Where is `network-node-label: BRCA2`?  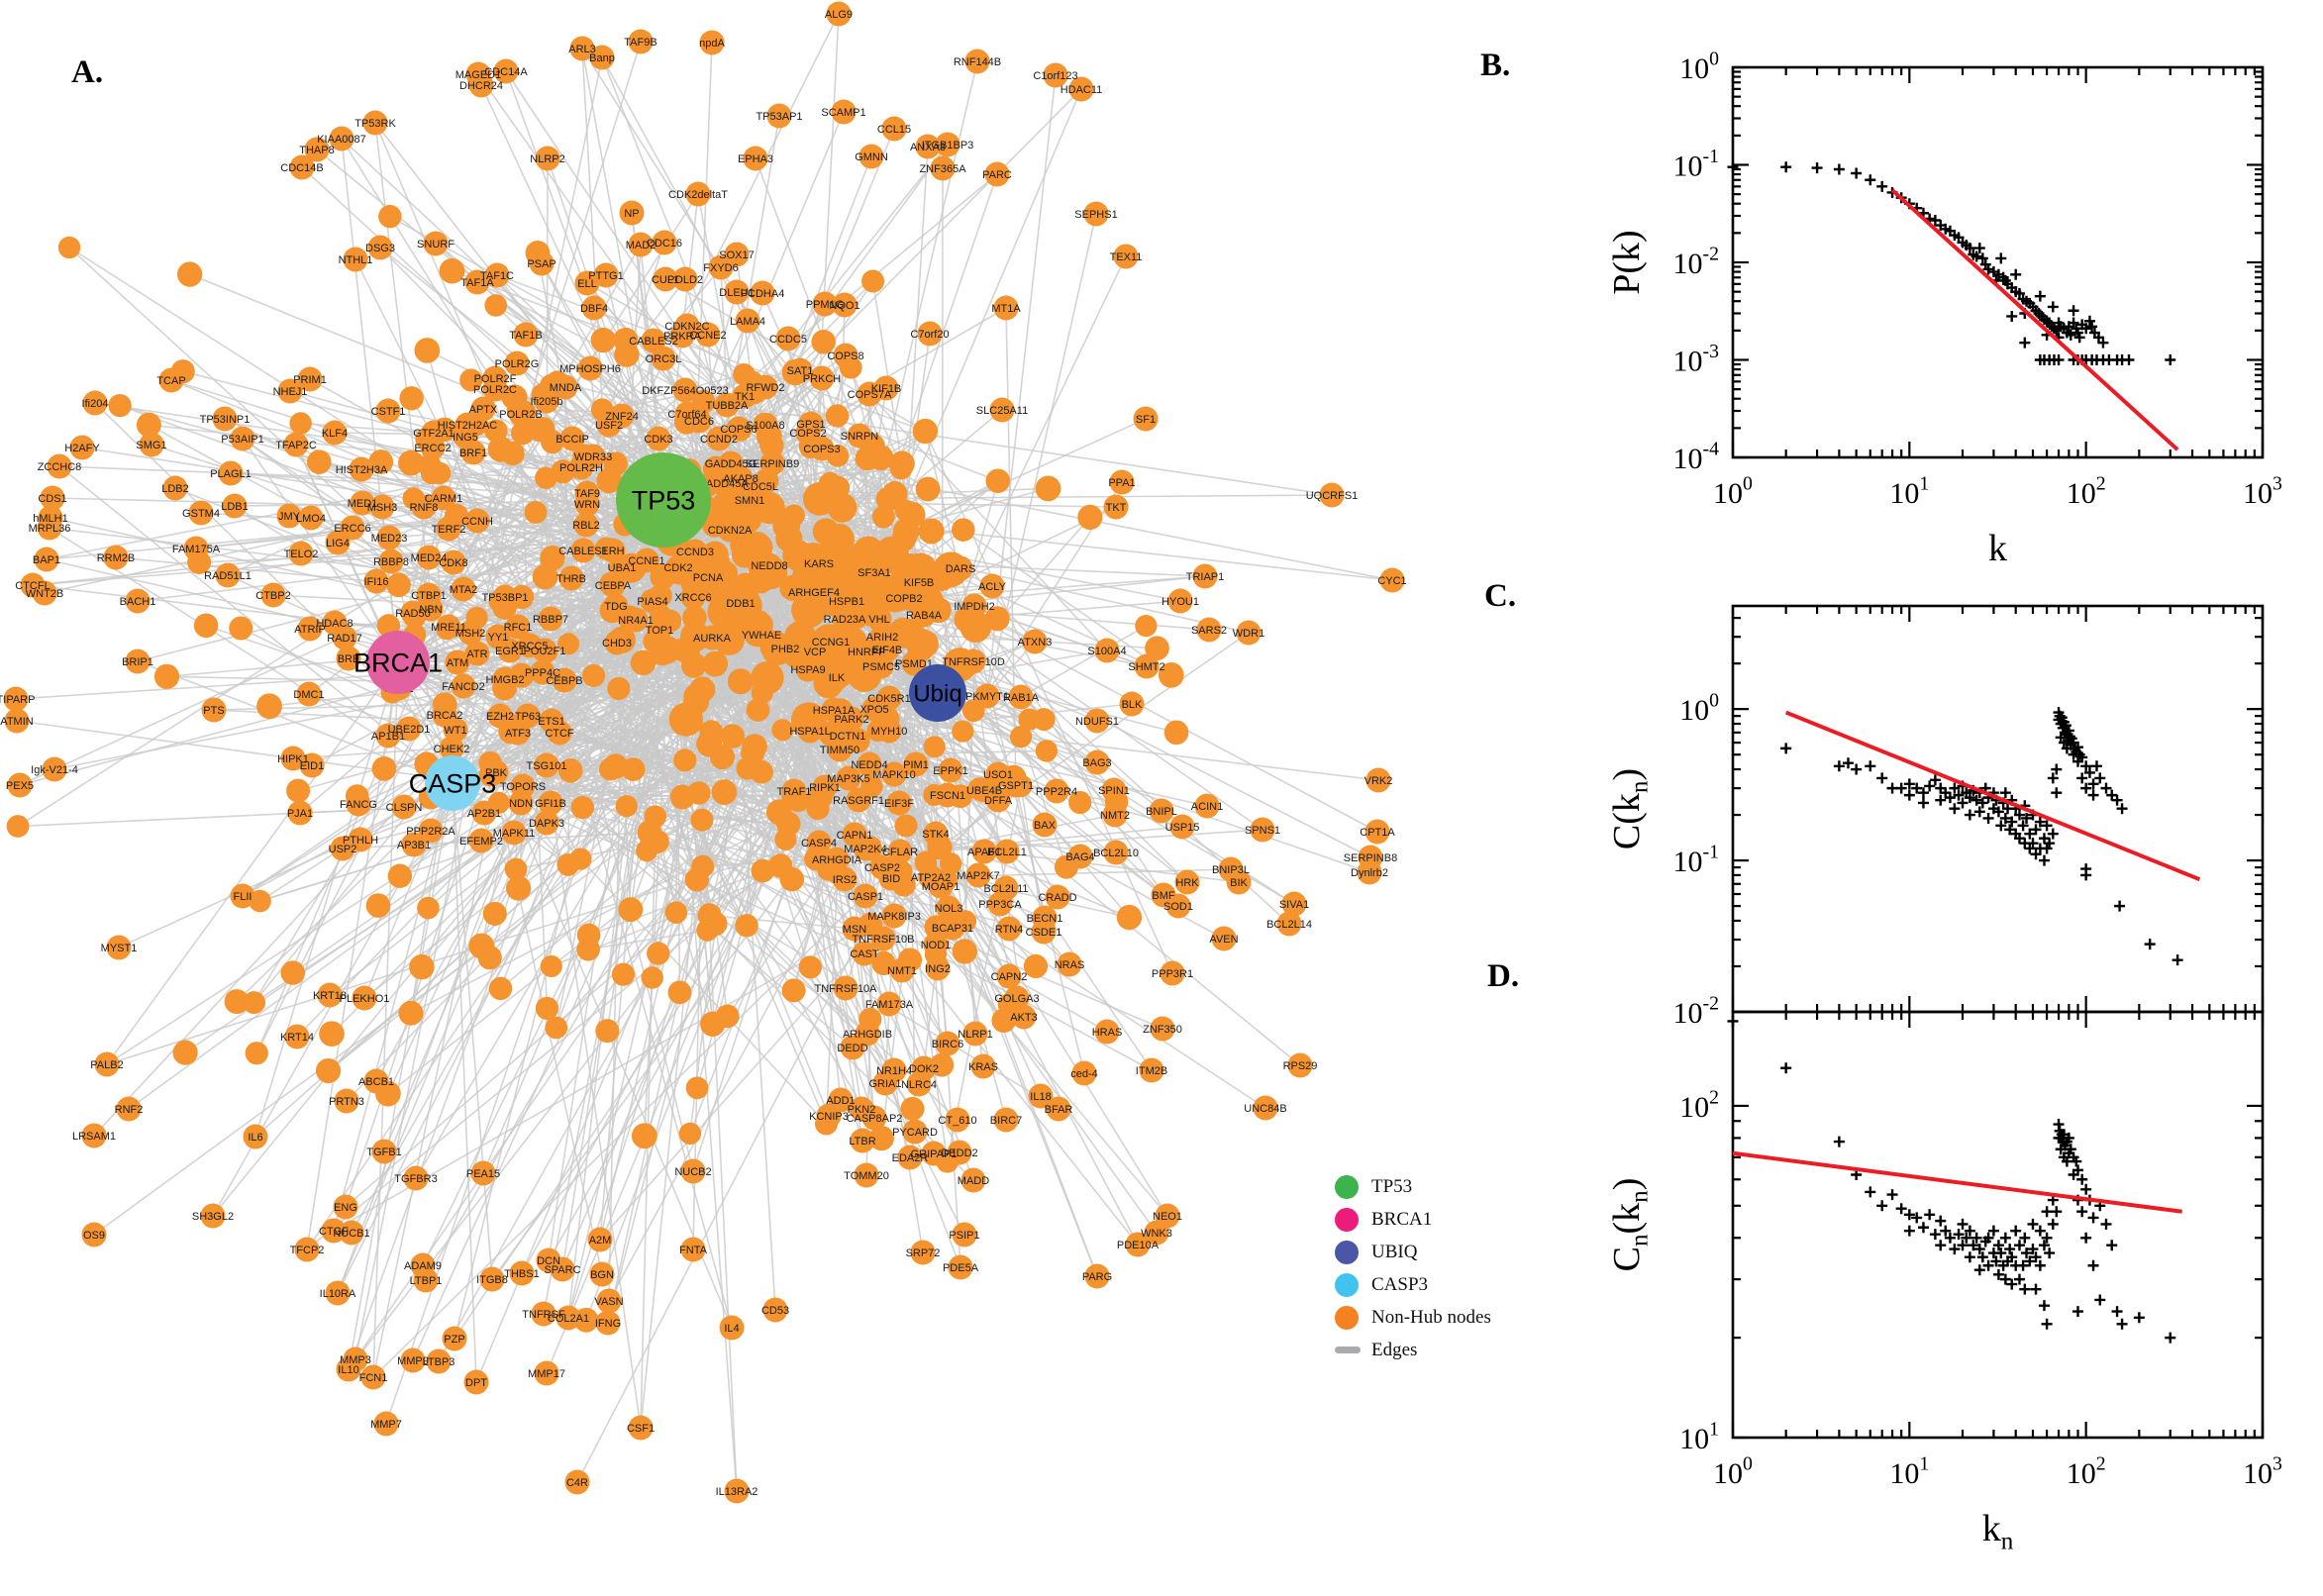
network-node-label: BRCA2 is located at coordinates (445, 716).